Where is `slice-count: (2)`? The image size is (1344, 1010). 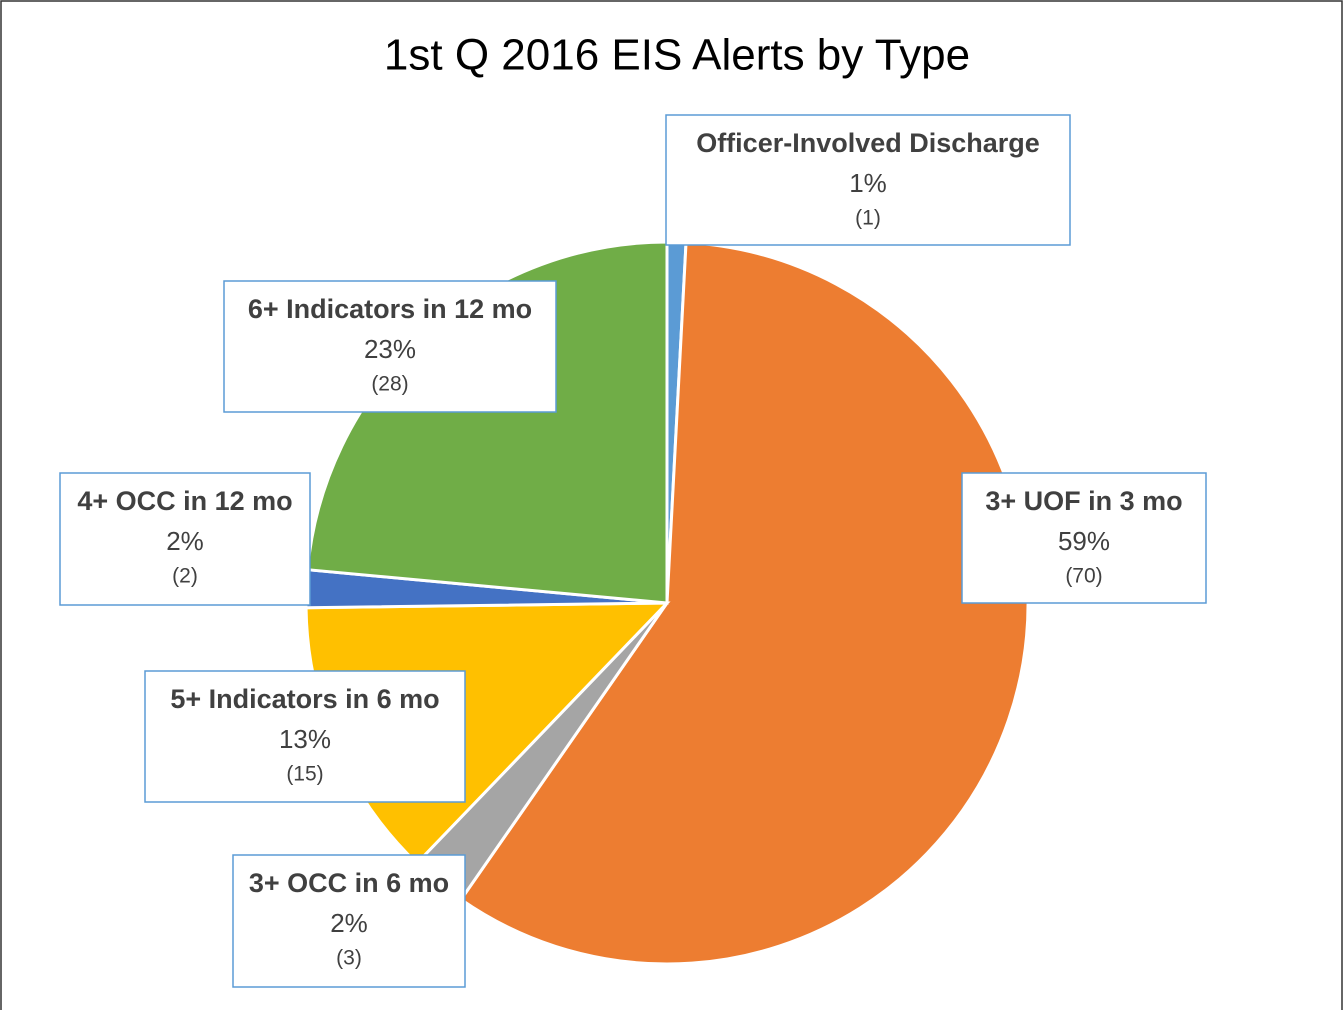
slice-count: (2) is located at coordinates (185, 576).